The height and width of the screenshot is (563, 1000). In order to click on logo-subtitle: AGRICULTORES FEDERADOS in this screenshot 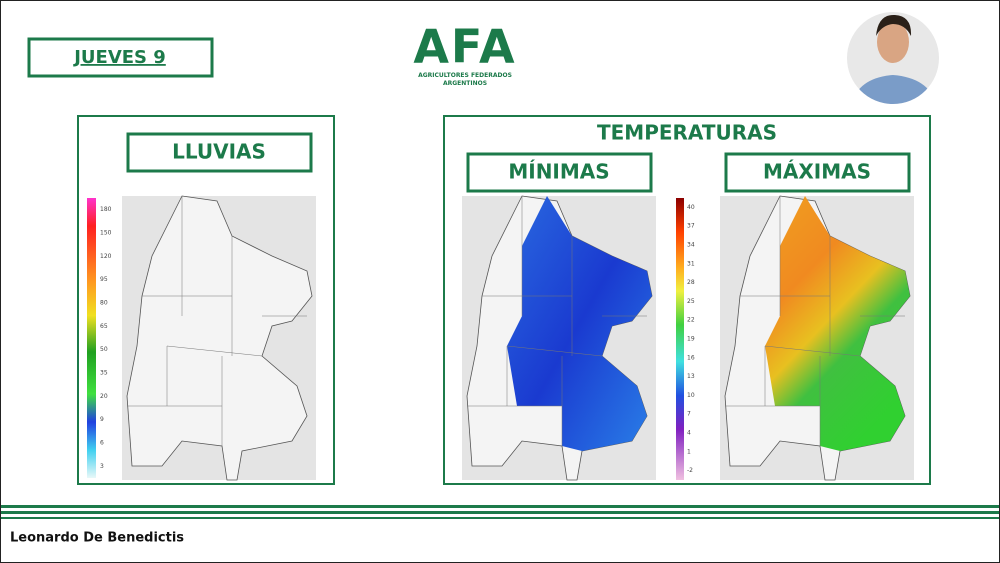, I will do `click(465, 75)`.